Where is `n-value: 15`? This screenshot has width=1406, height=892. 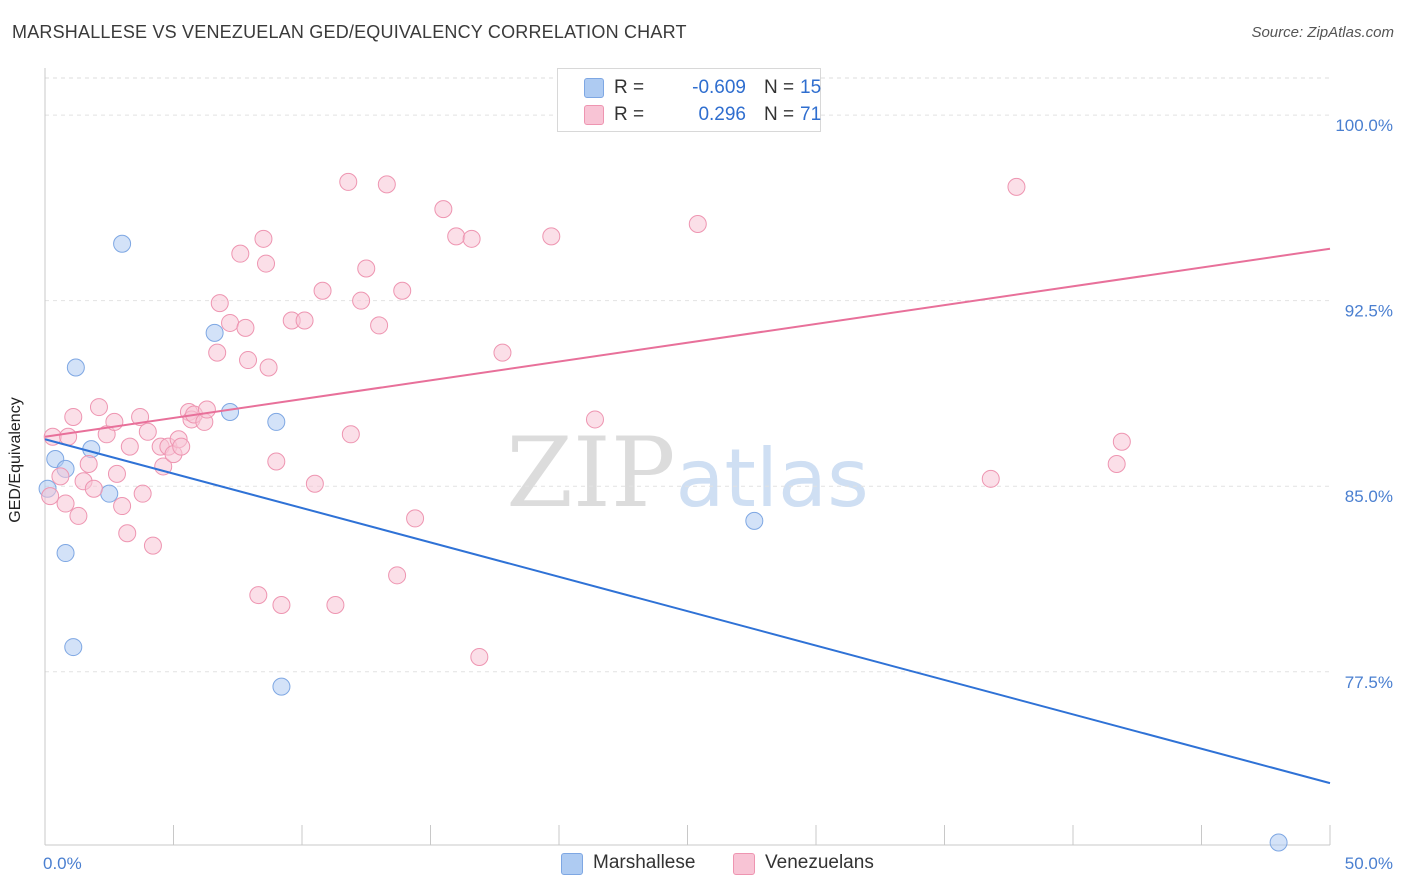
n-value: 15 is located at coordinates (811, 87).